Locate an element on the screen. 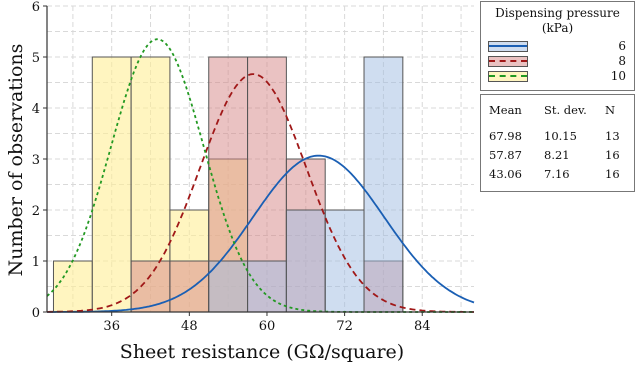 This screenshot has height=365, width=638. stats-header-row: Mean St. dev. N is located at coordinates (557, 111).